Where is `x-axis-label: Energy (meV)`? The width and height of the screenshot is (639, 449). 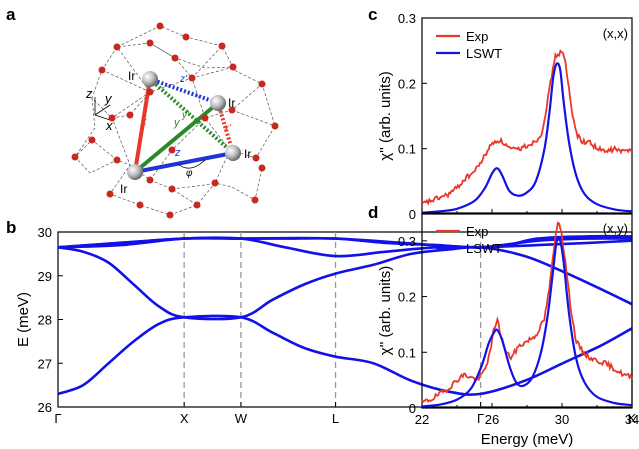
x-axis-label: Energy (meV) is located at coordinates (527, 439).